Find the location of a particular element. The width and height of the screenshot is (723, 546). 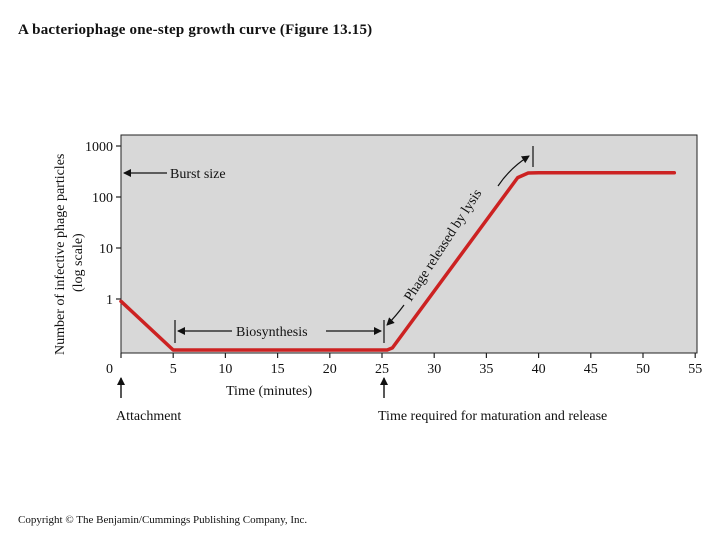

x-tick-label: 35 is located at coordinates (486, 369).